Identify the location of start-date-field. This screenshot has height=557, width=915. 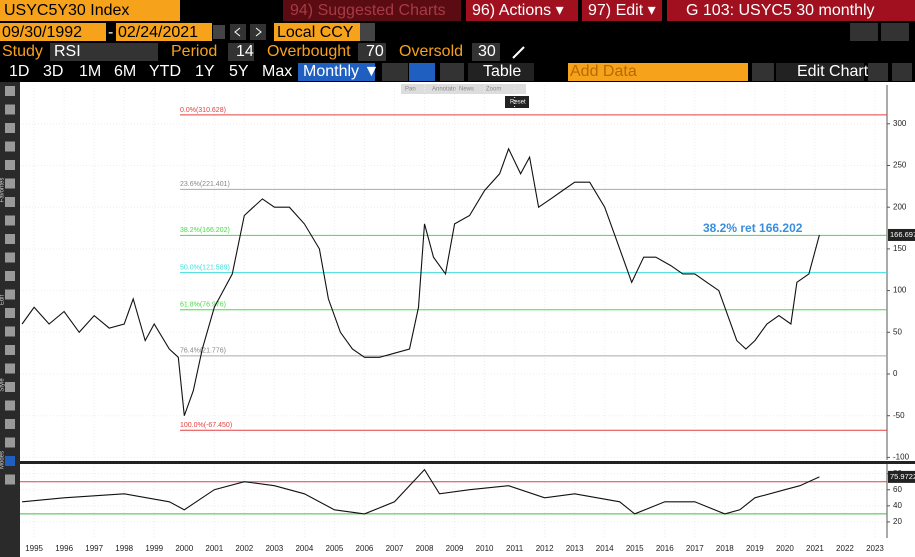
(53, 32).